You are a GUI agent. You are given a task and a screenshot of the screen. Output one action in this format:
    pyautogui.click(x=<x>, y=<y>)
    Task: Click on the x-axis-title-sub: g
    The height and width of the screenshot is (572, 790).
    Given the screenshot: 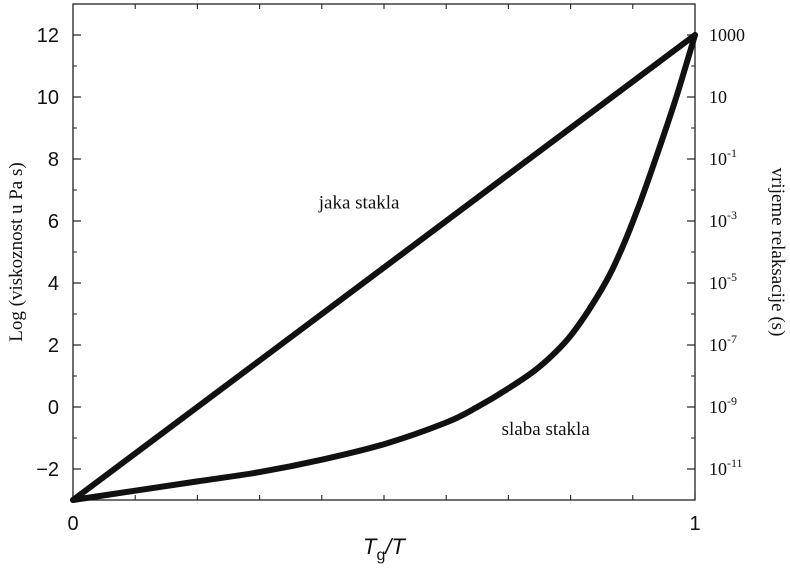 What is the action you would take?
    pyautogui.click(x=380, y=555)
    